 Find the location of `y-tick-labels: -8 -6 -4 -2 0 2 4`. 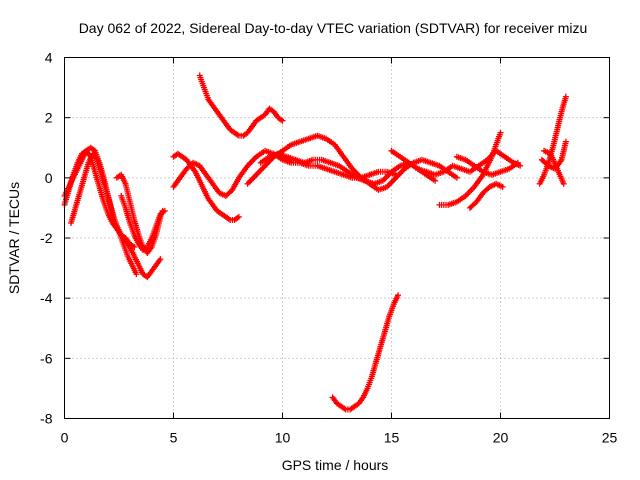

y-tick-labels: -8 -6 -4 -2 0 2 4 is located at coordinates (46, 238).